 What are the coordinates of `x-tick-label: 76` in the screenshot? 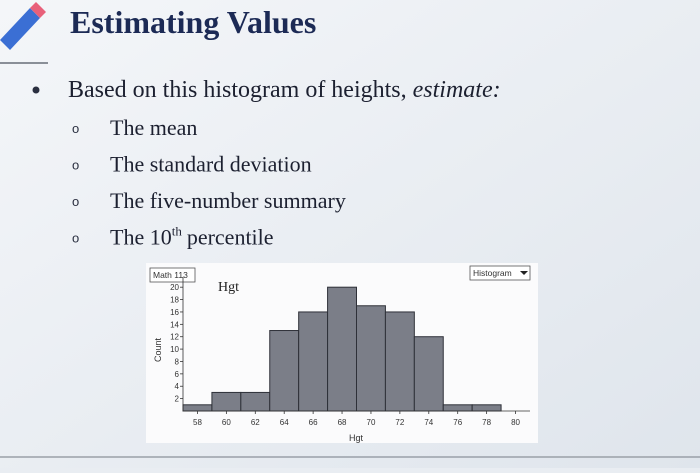 It's located at (457, 422).